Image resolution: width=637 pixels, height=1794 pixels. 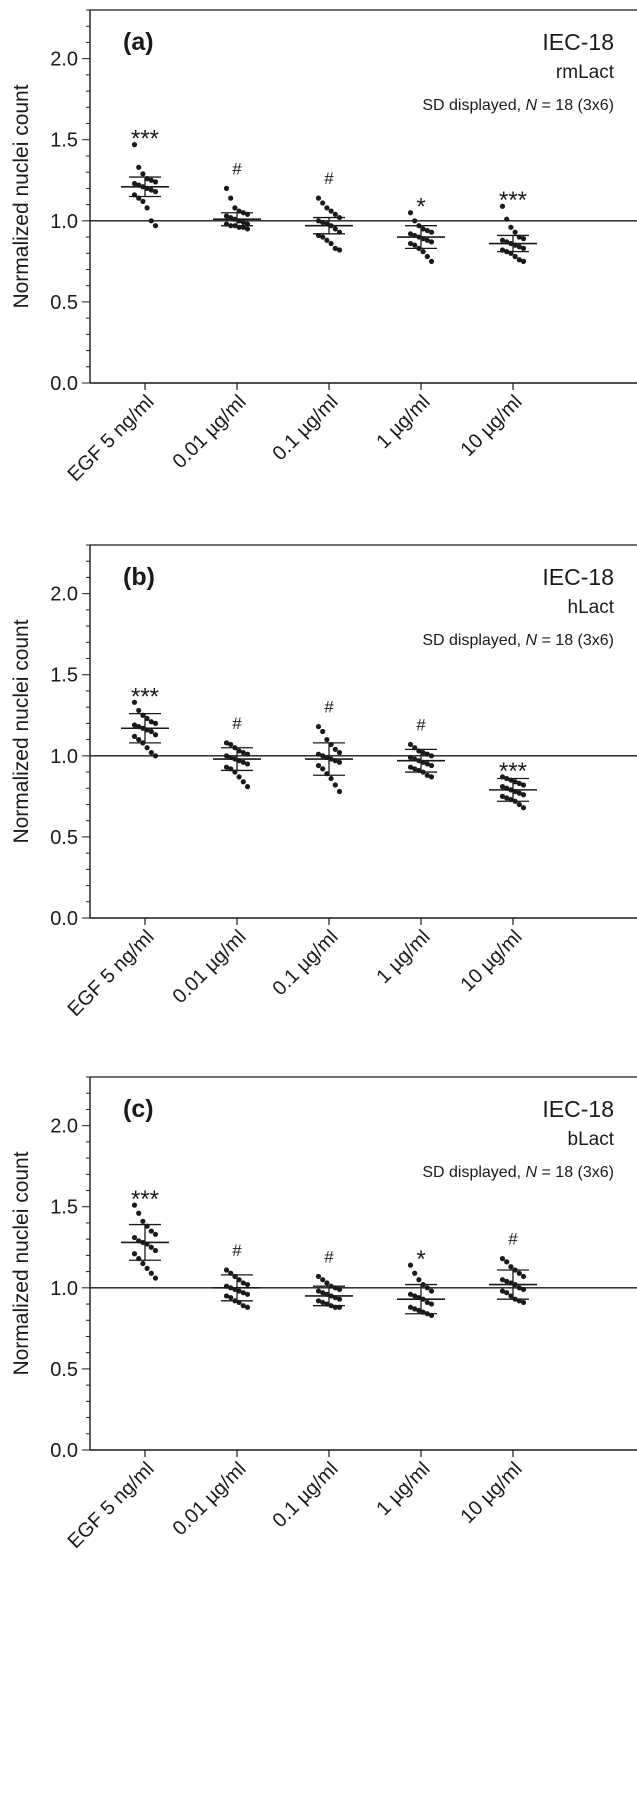 What do you see at coordinates (21, 1263) in the screenshot?
I see `y-axis-label: Normalized nuclei count` at bounding box center [21, 1263].